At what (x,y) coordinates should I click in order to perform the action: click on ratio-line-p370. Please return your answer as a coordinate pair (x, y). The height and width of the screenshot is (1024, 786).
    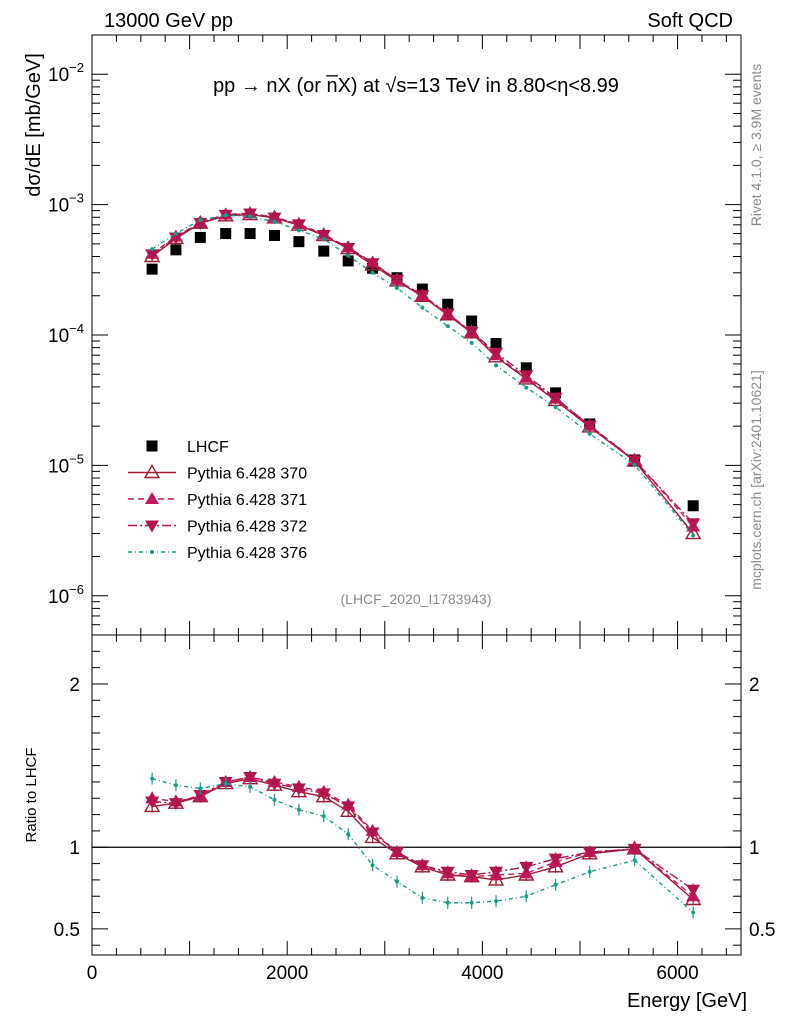
    Looking at the image, I should click on (423, 839).